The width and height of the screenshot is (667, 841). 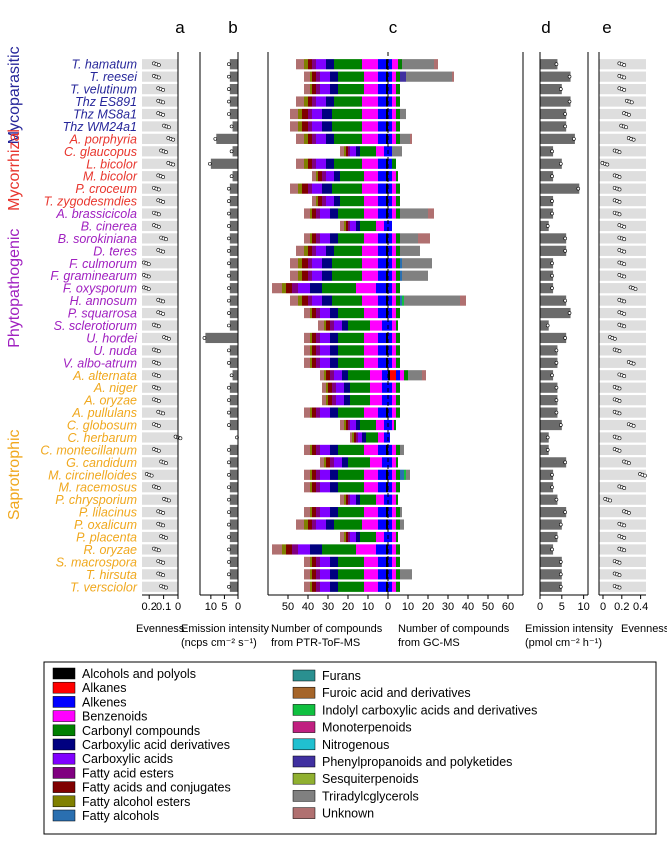 What do you see at coordinates (158, 189) in the screenshot?
I see `evenness-point` at bounding box center [158, 189].